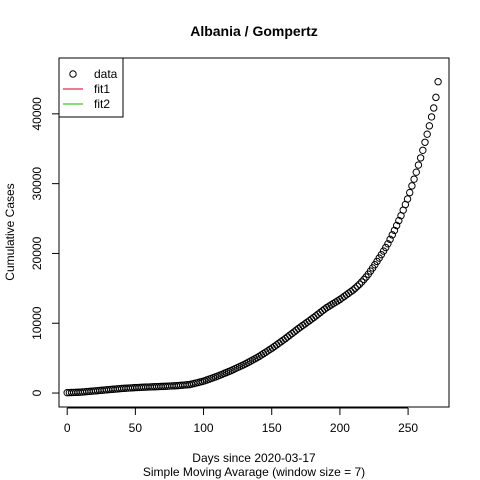  What do you see at coordinates (106, 74) in the screenshot?
I see `legend-label: data` at bounding box center [106, 74].